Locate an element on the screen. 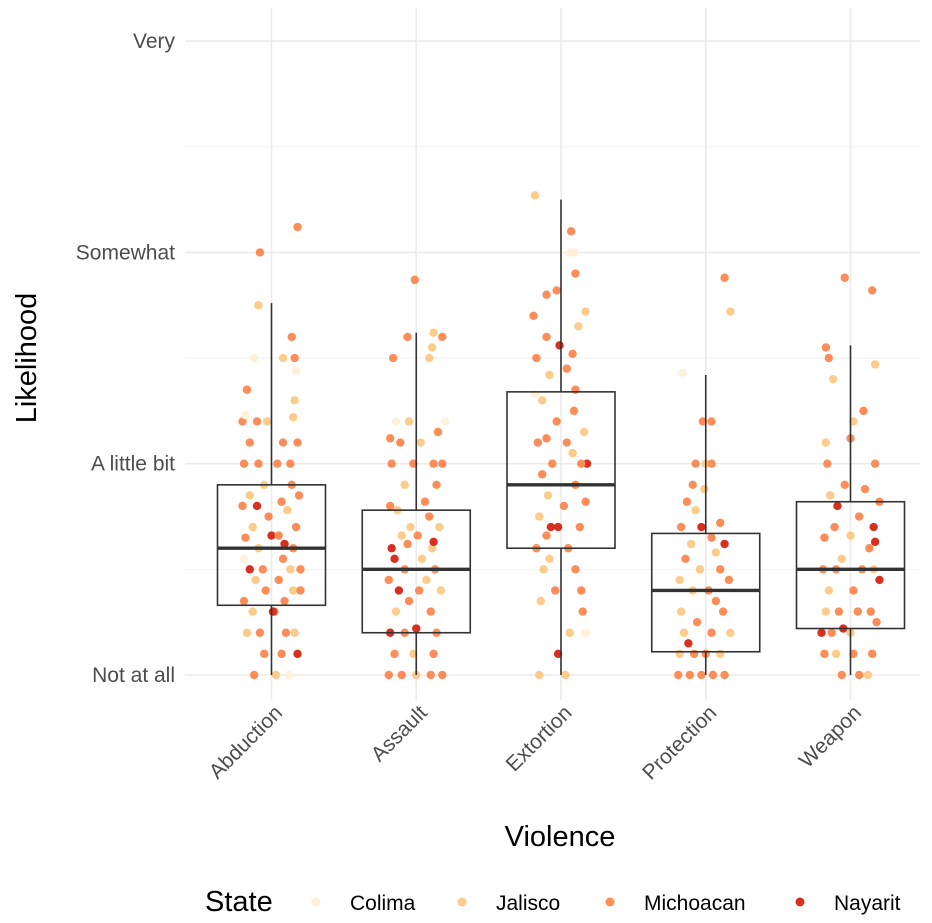  x-tick-label: Protection is located at coordinates (679, 742).